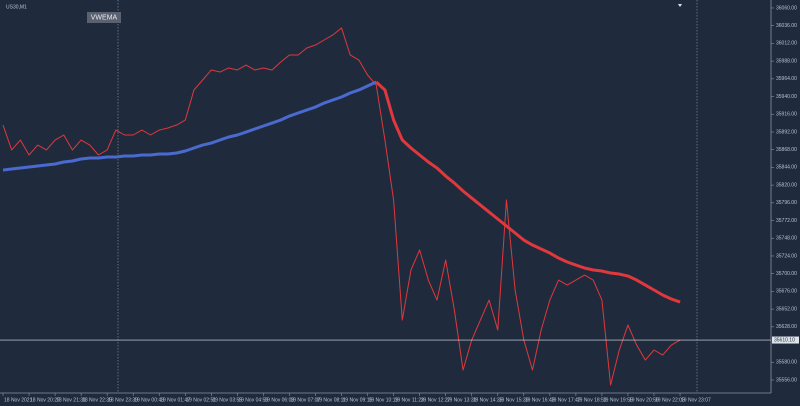  I want to click on x-tick-label: 19 Nov 03:55, so click(227, 400).